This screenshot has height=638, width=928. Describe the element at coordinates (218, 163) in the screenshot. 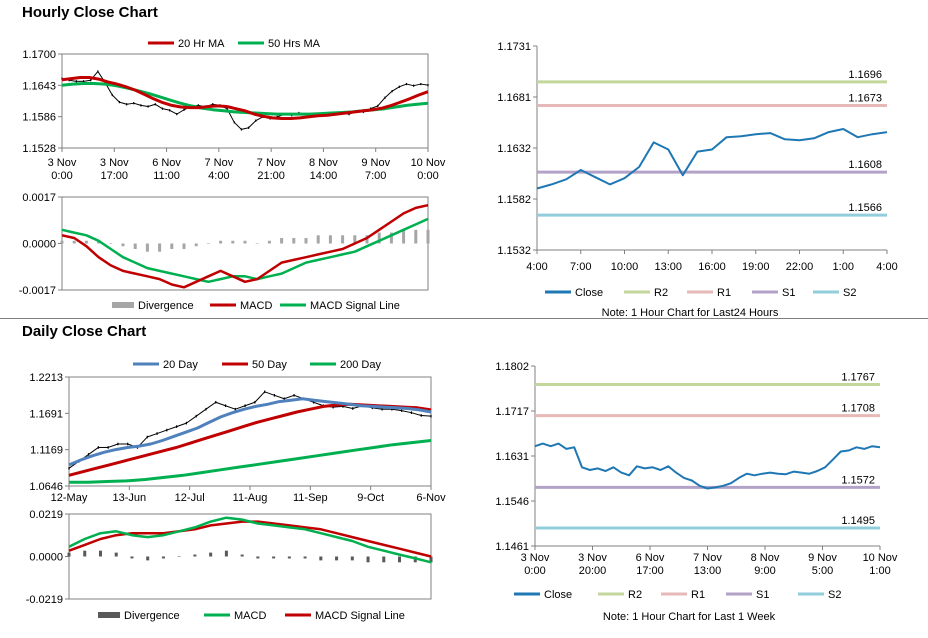

I see `hourly-price-xtick-label: 7 Nov` at that location.